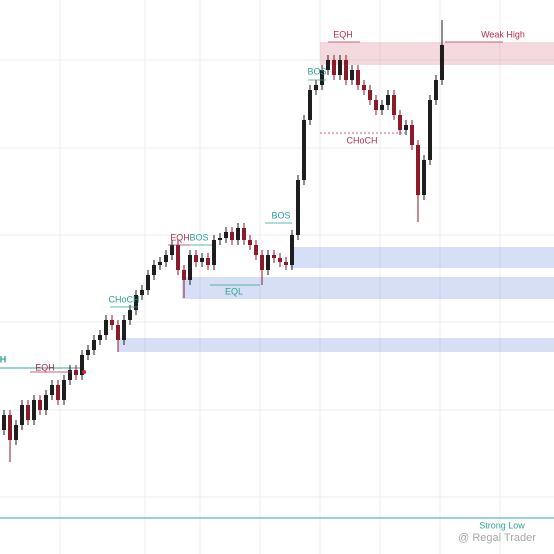  I want to click on annotation: Weak High, so click(503, 34).